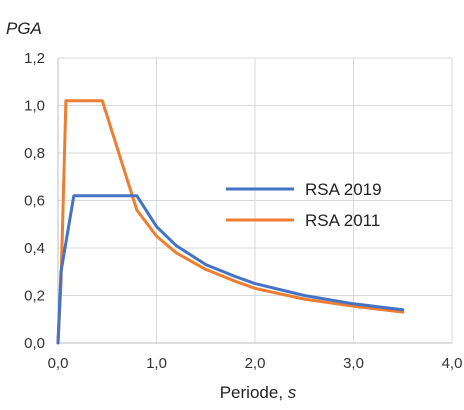  What do you see at coordinates (156, 363) in the screenshot?
I see `x-tick-label: 1,0` at bounding box center [156, 363].